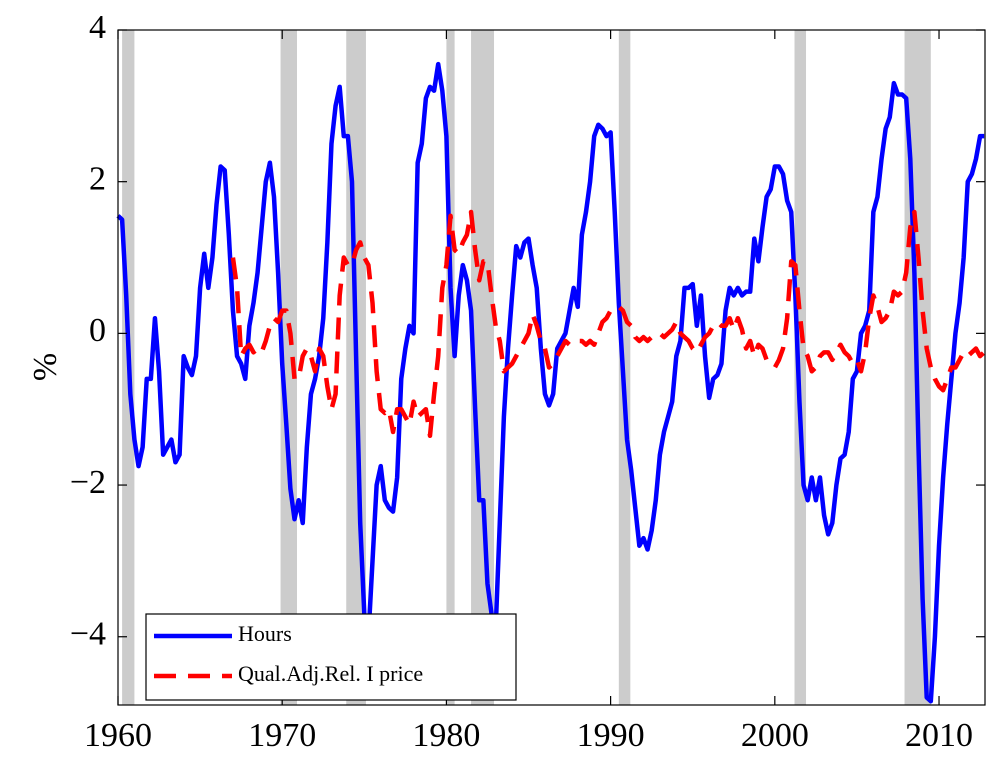  Describe the element at coordinates (775, 735) in the screenshot. I see `x-tick-label: 2000` at that location.